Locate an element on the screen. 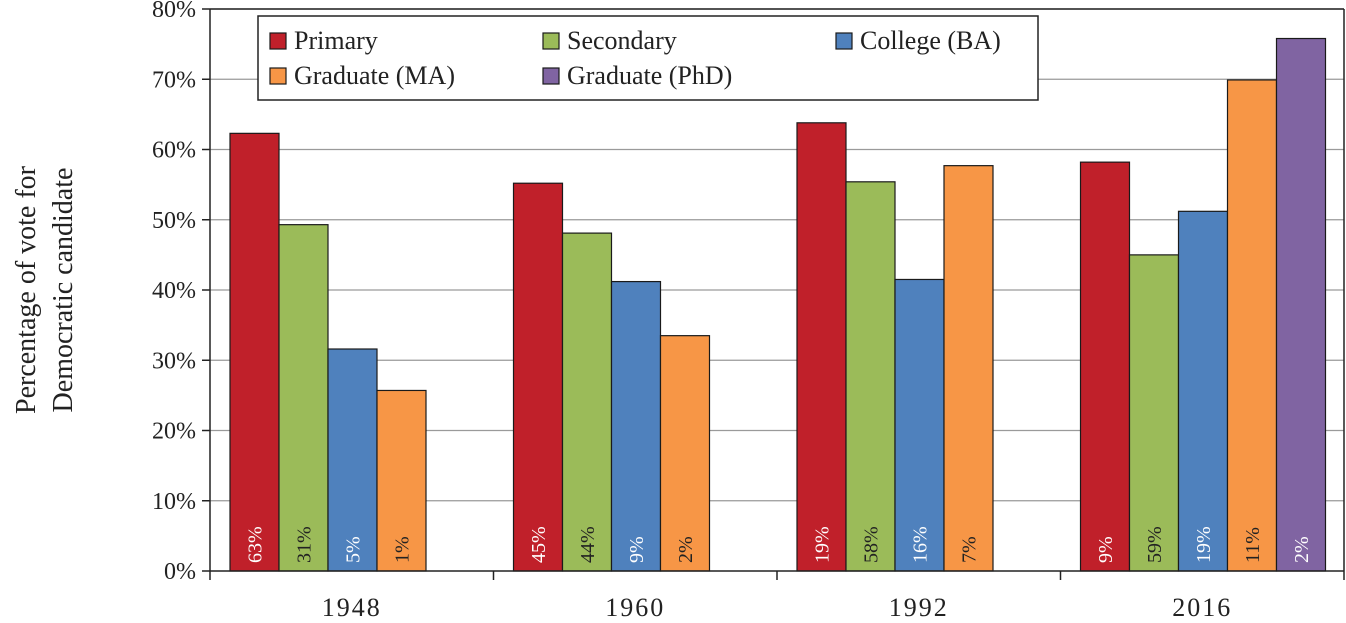 This screenshot has width=1346, height=623. bar-graduate-ma-1960 is located at coordinates (685, 453).